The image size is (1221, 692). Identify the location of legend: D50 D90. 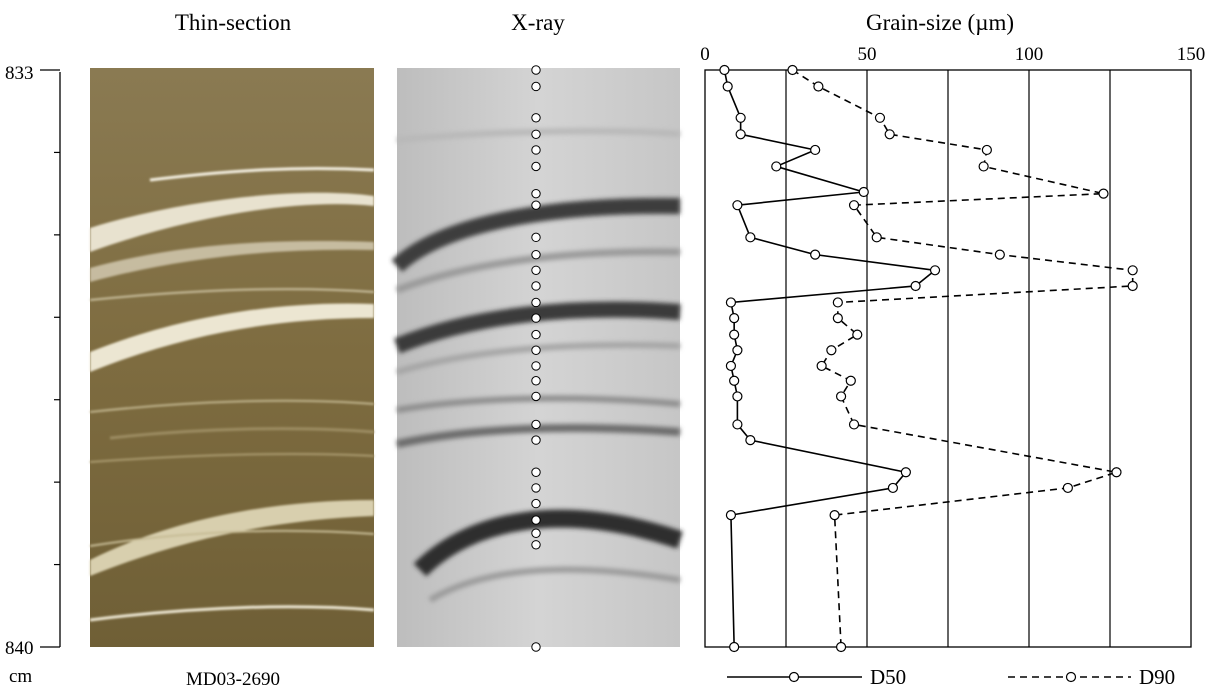
(951, 677).